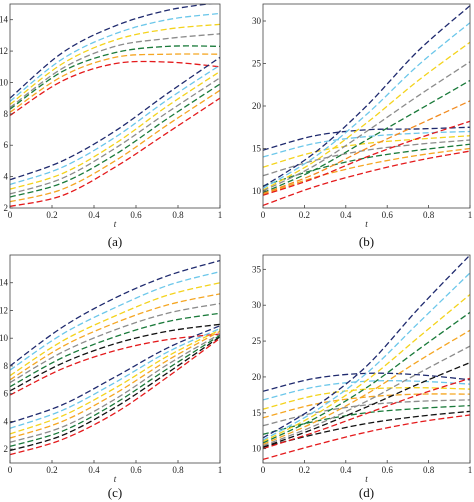 Image resolution: width=474 pixels, height=502 pixels. I want to click on x-tick-label-c-6: 1, so click(220, 470).